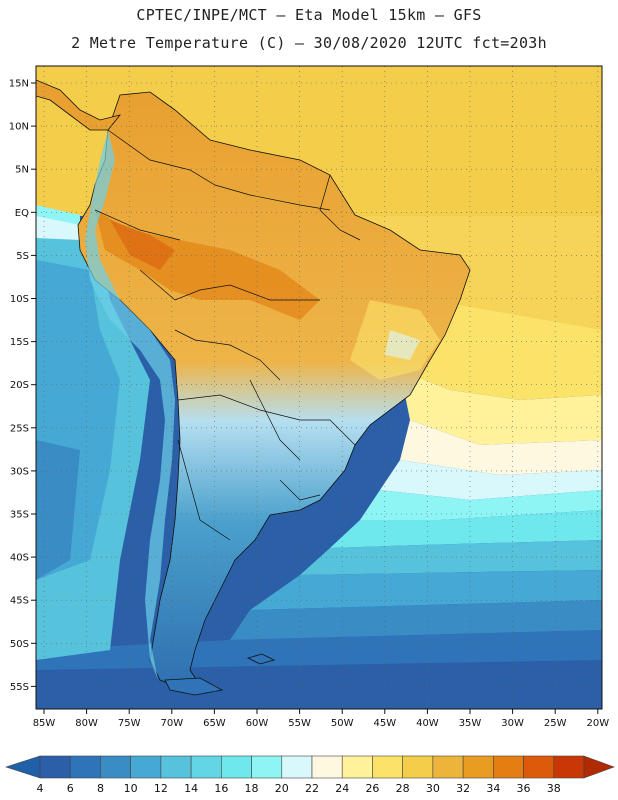 The image size is (618, 800). Describe the element at coordinates (40, 788) in the screenshot. I see `colorbar-label: 4` at that location.